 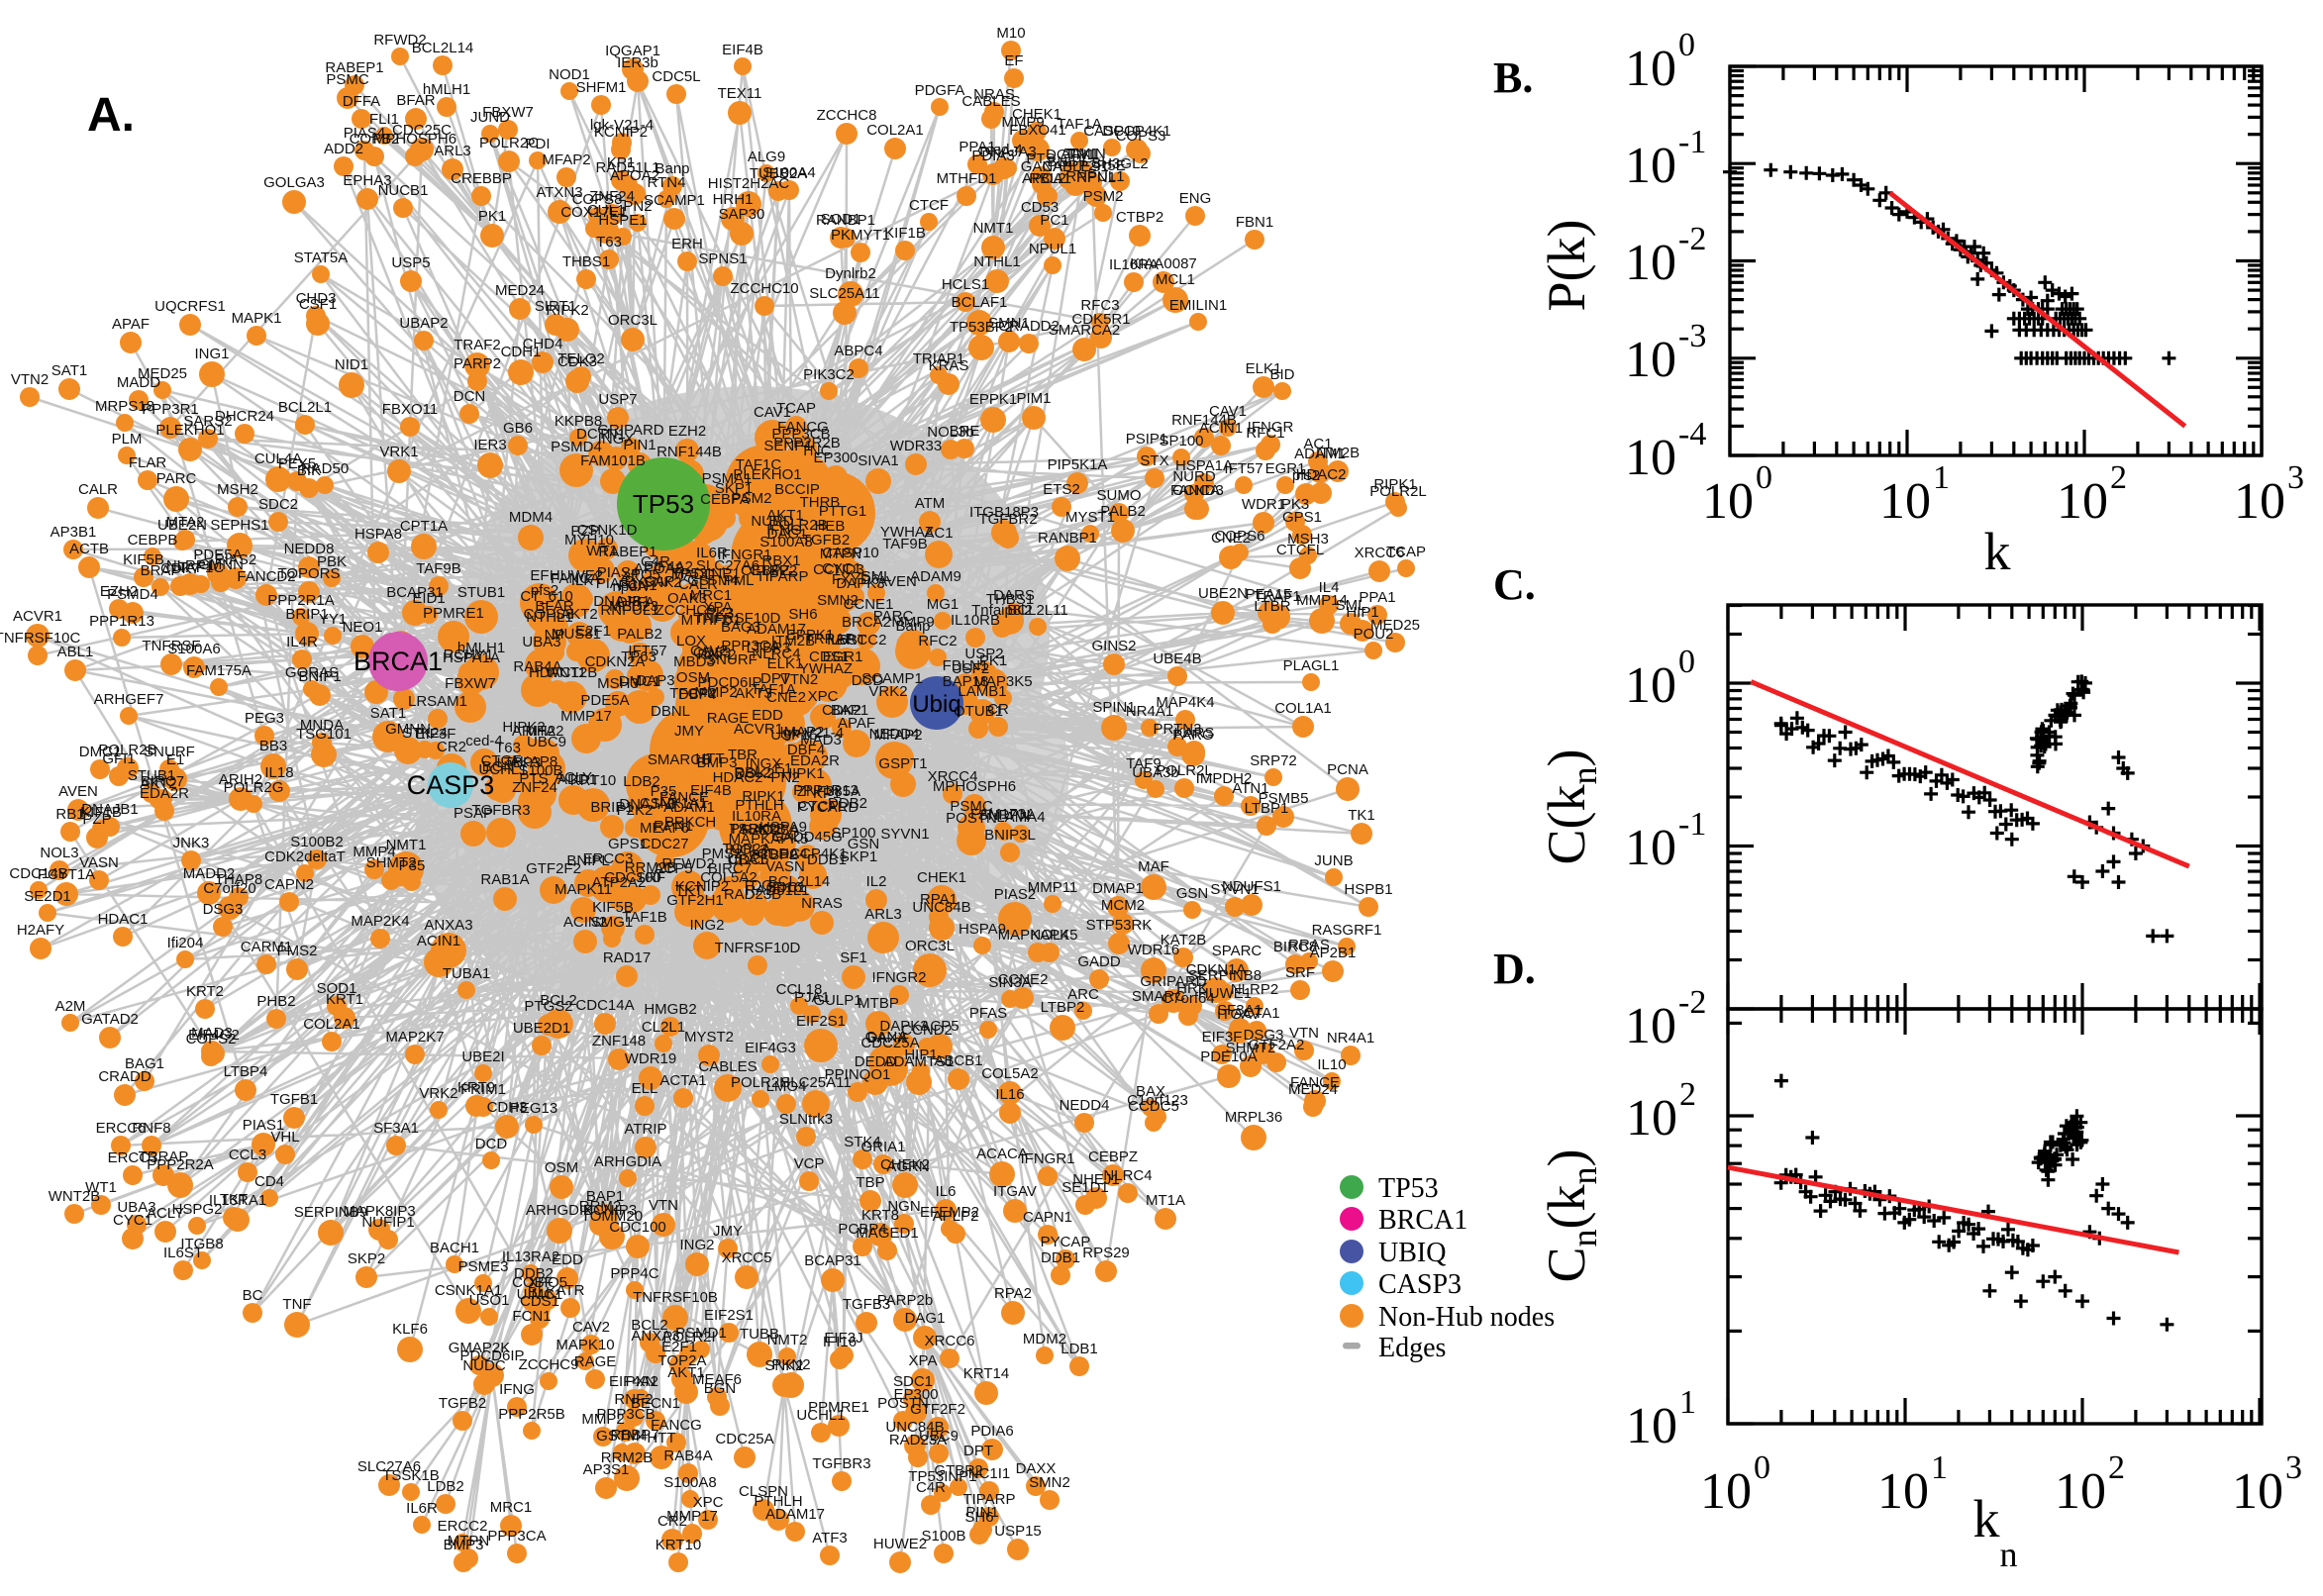 I want to click on svg-text: RFC2, so click(x=937, y=641).